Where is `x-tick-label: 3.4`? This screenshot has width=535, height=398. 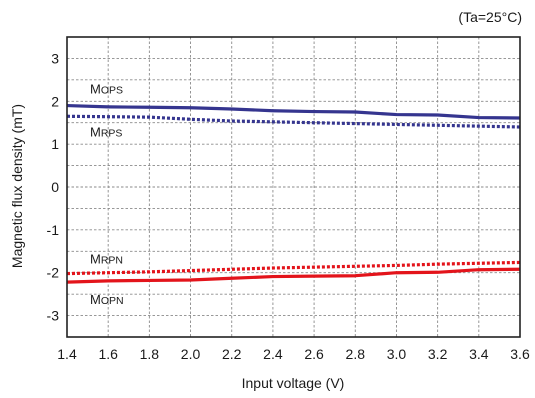 x-tick-label: 3.4 is located at coordinates (479, 354).